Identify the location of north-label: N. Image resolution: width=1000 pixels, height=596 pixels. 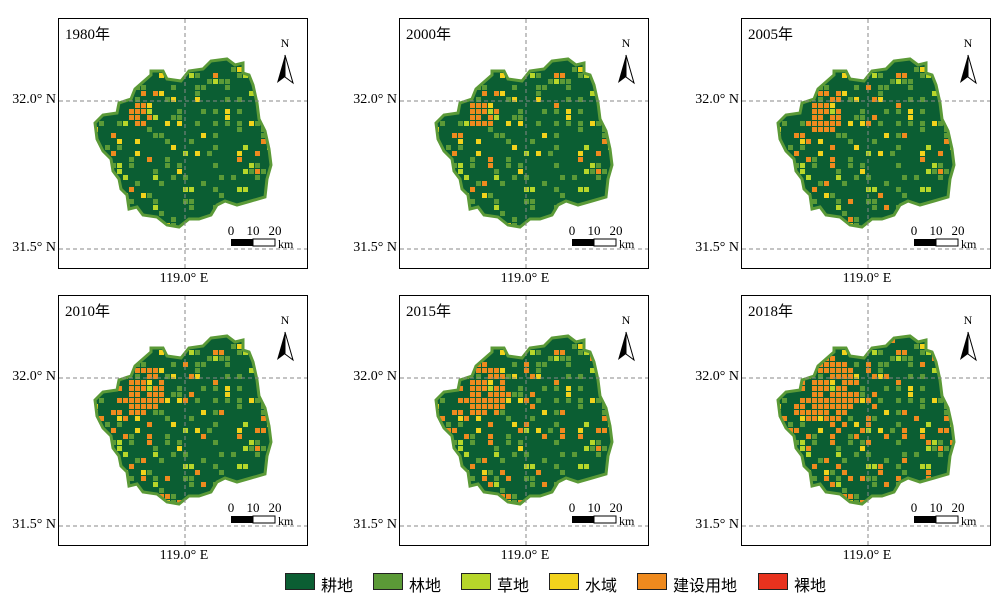
(968, 43).